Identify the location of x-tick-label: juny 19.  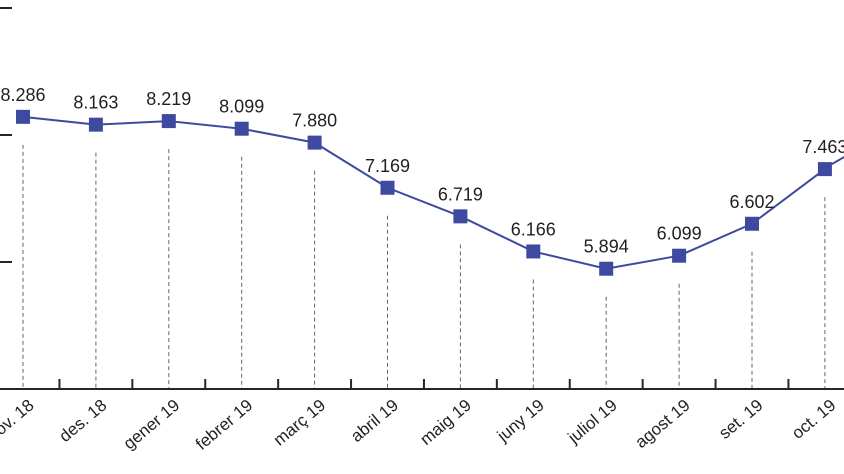
(520, 421).